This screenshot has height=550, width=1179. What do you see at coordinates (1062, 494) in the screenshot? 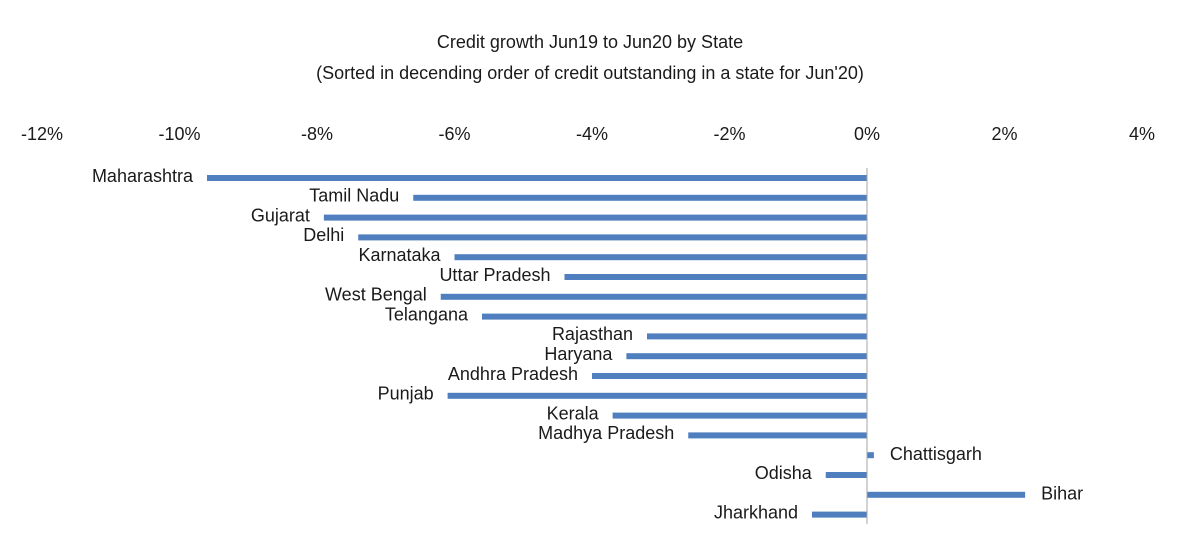
I see `category-label: Bihar` at bounding box center [1062, 494].